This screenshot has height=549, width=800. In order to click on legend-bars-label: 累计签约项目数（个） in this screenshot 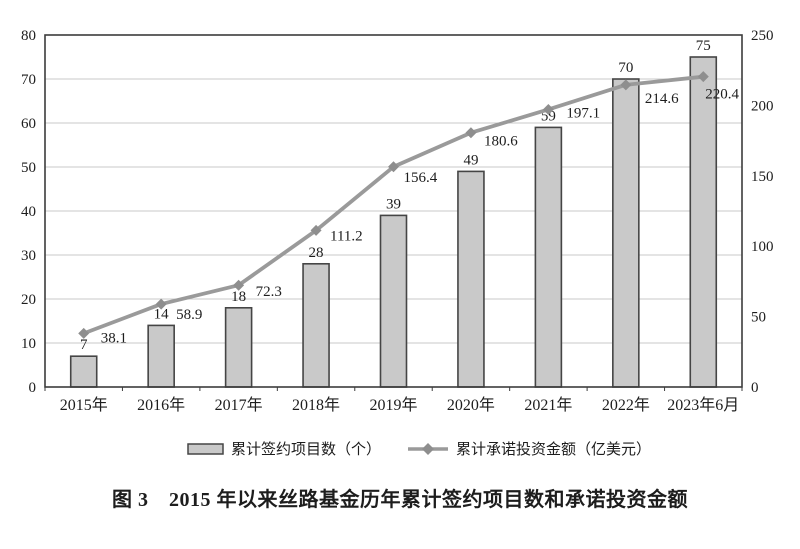, I will do `click(305, 450)`.